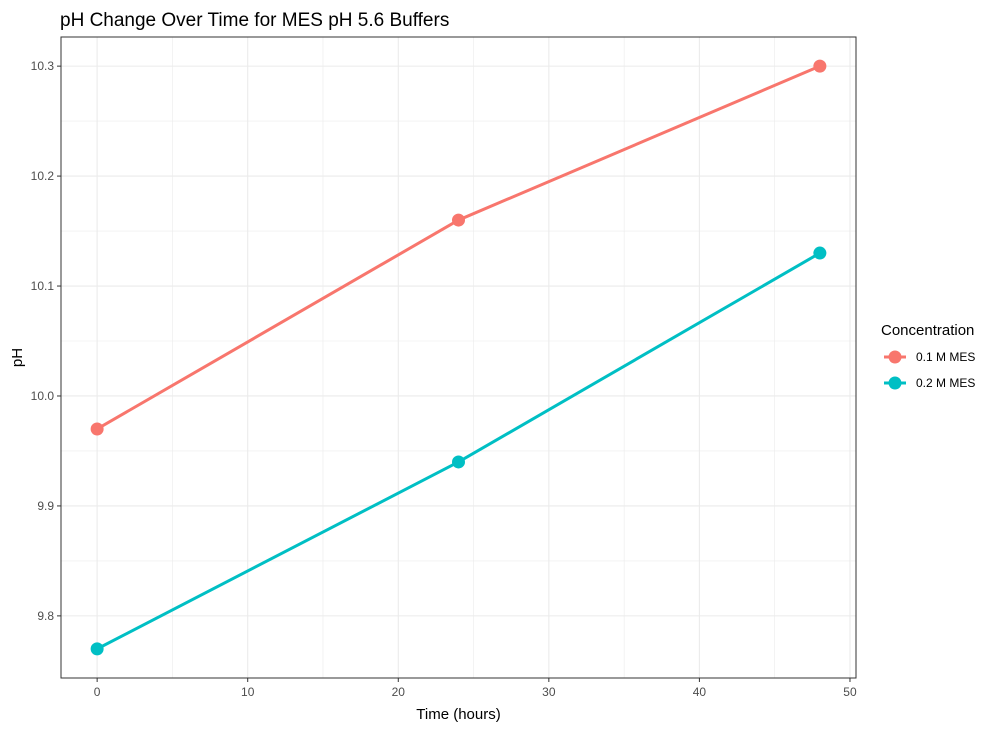 The image size is (1000, 729). Describe the element at coordinates (43, 66) in the screenshot. I see `y-tick-label: 10.3` at that location.